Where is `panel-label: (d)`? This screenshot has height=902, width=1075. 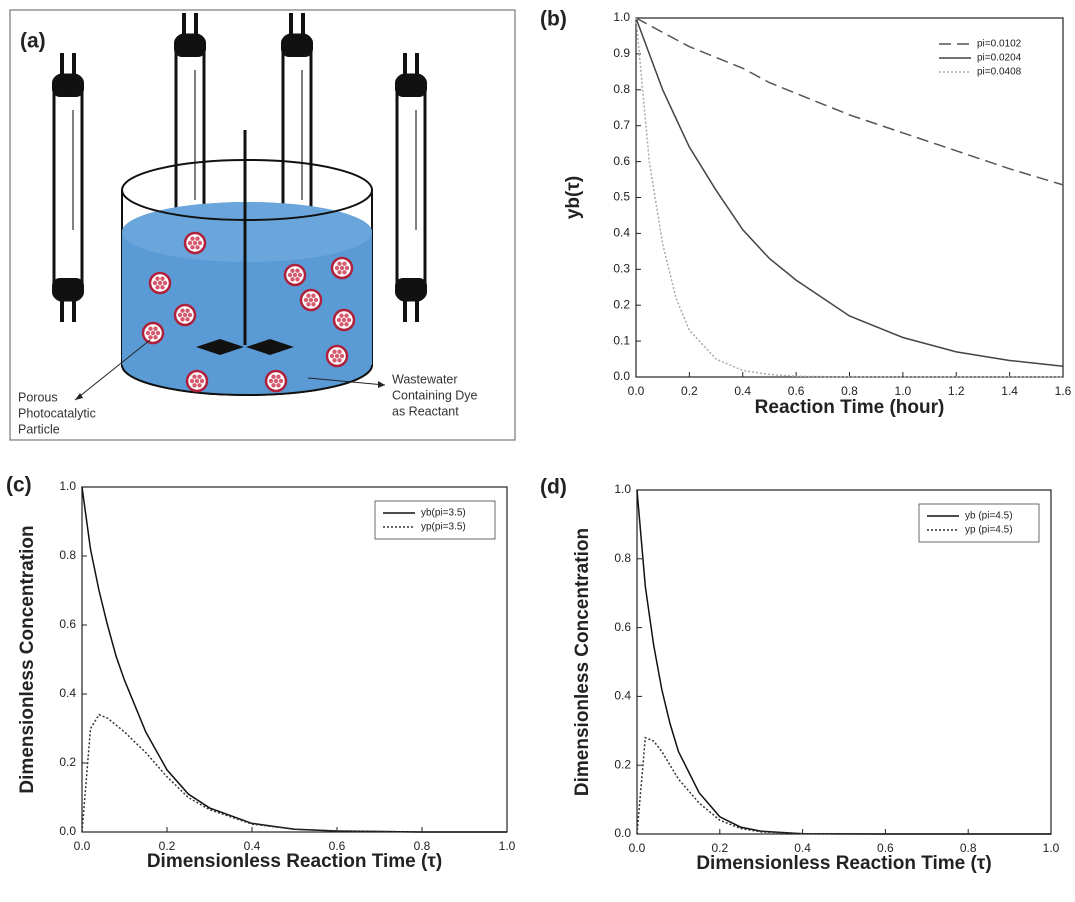
panel-label: (d) is located at coordinates (553, 487).